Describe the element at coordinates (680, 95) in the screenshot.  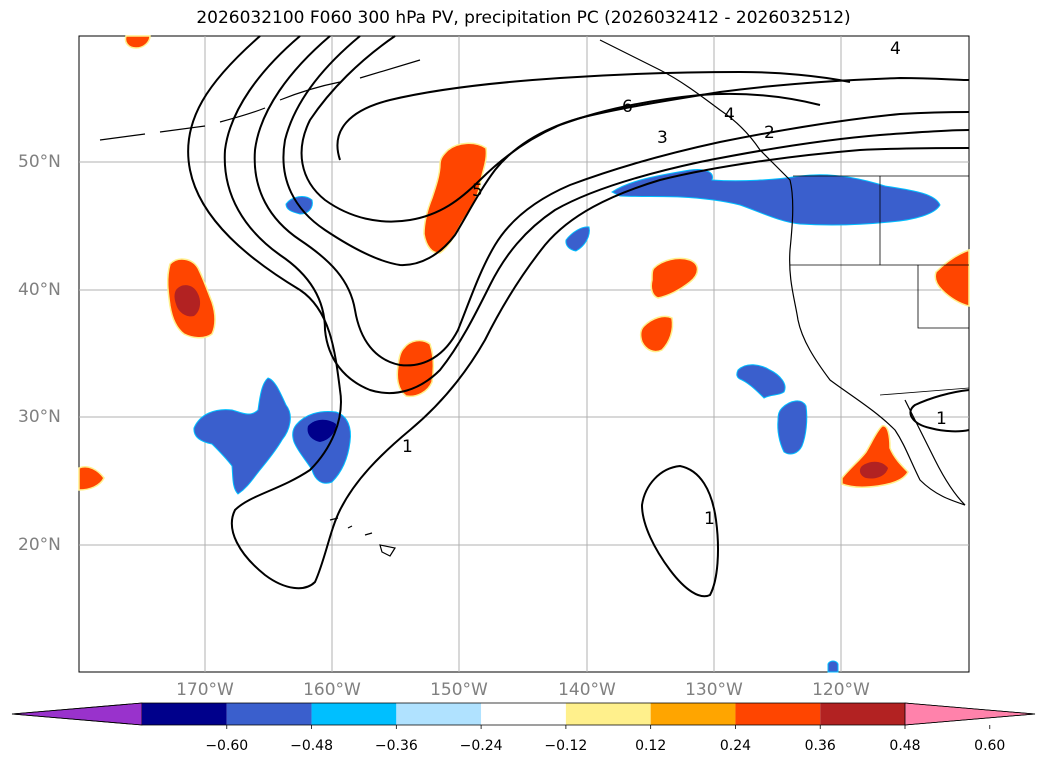
I see `alaska-panhandle-coast` at that location.